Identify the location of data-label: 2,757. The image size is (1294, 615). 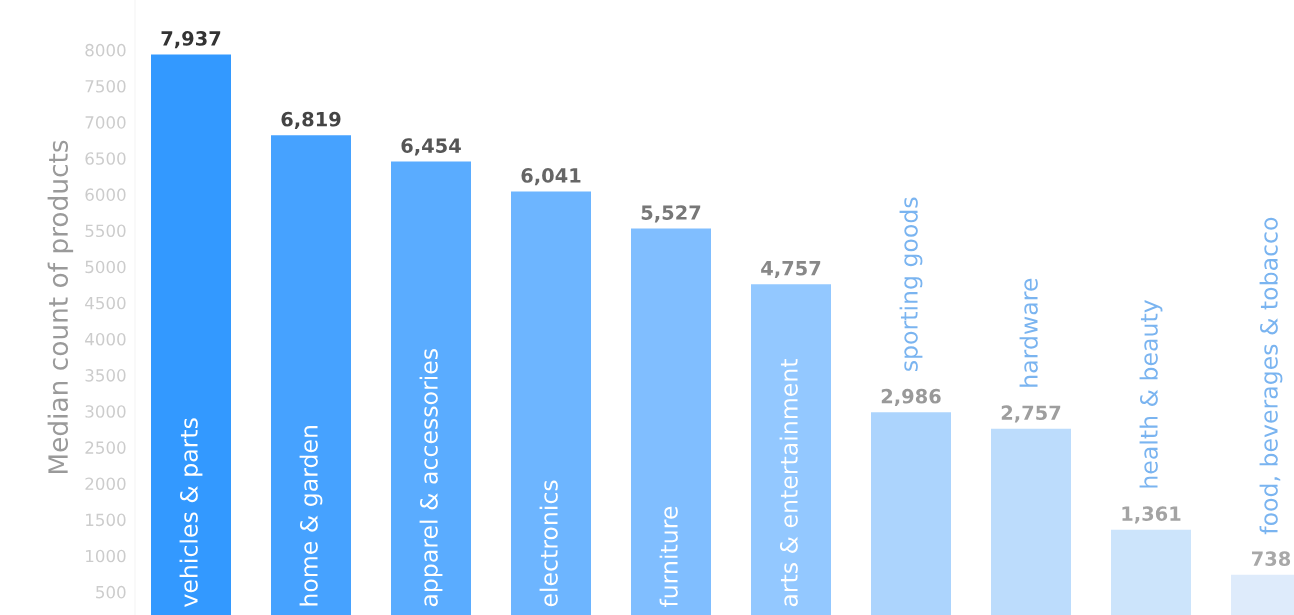
(1031, 414).